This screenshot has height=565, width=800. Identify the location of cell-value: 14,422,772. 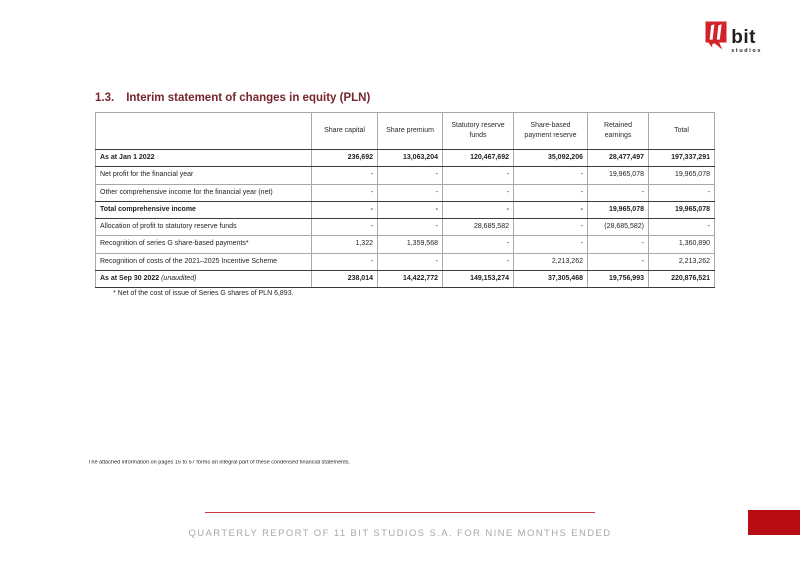
(410, 279).